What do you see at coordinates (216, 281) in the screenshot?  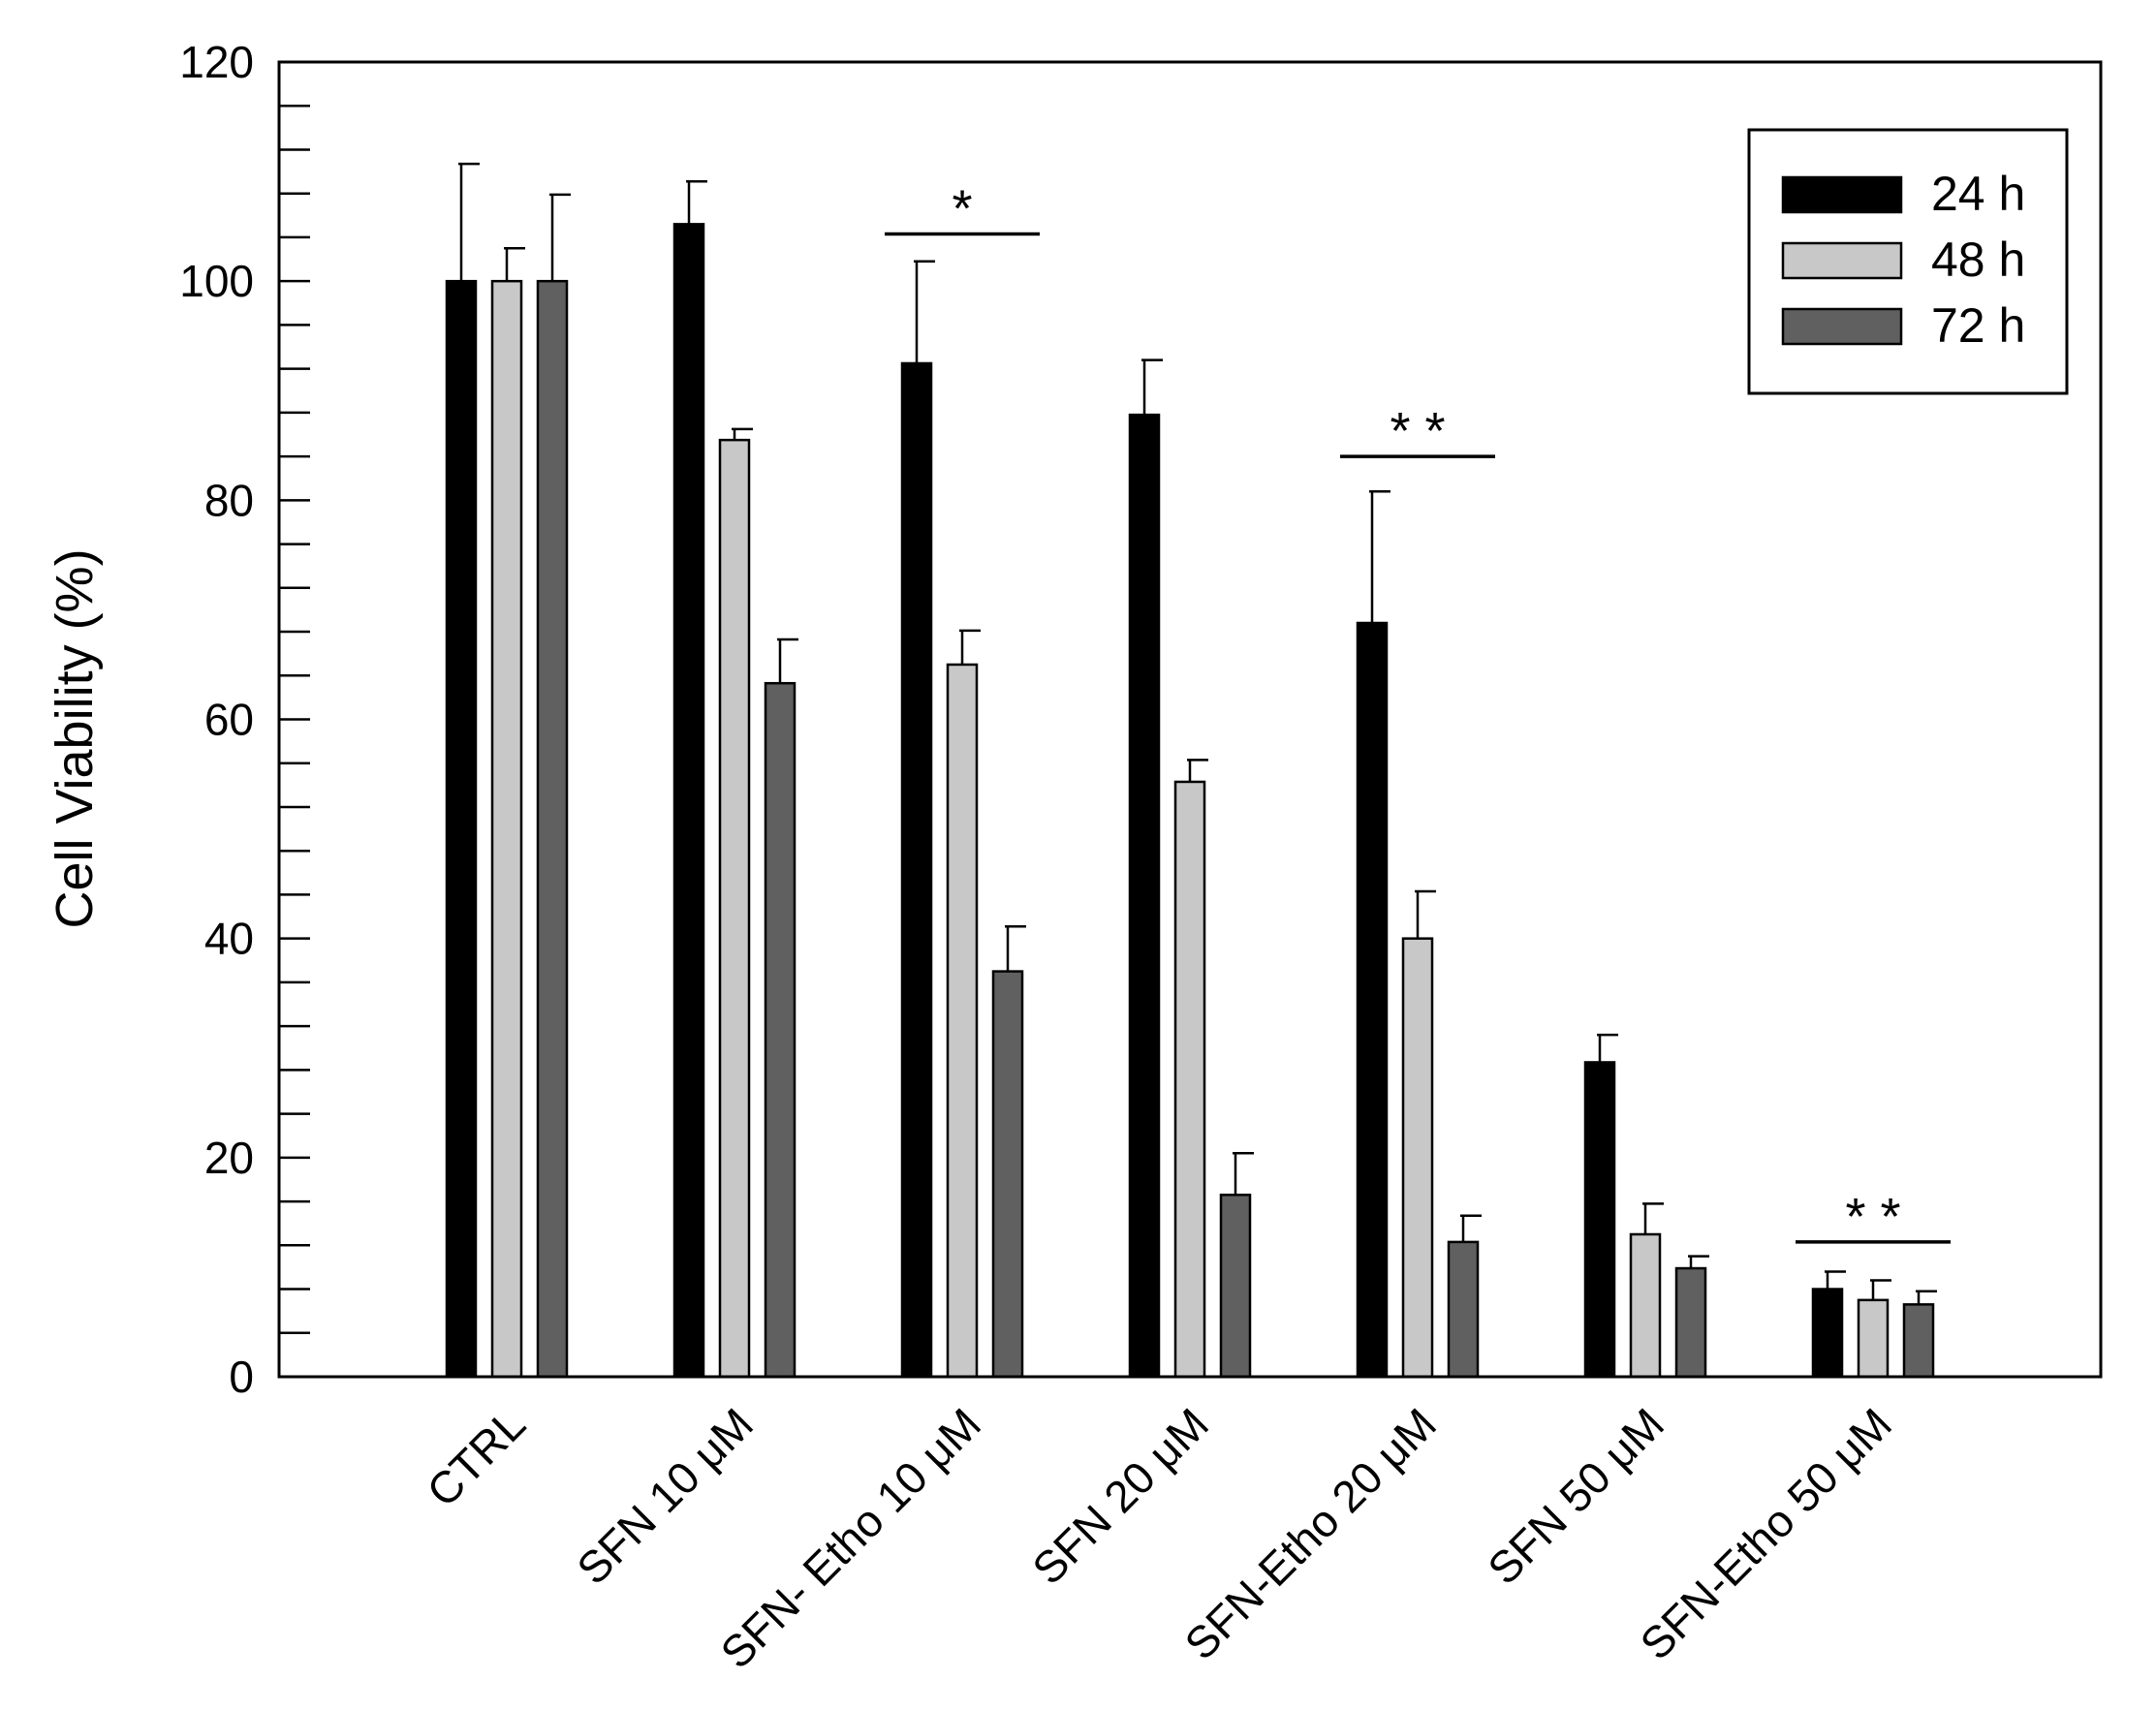 I see `y-tick-label: 100` at bounding box center [216, 281].